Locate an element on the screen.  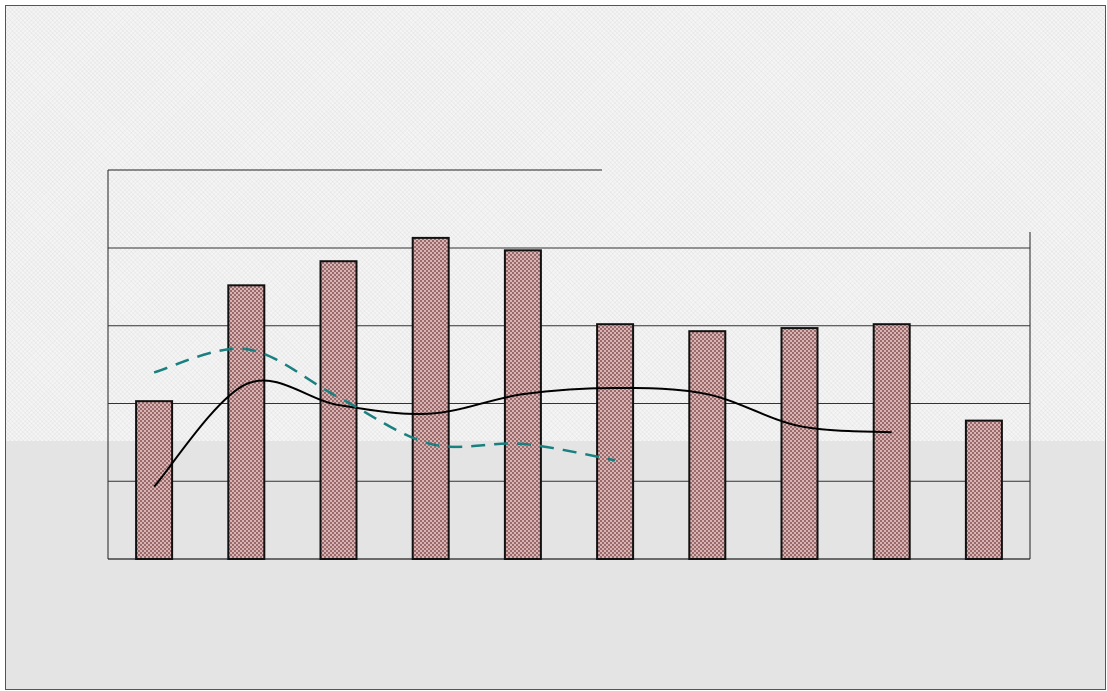
line-solid is located at coordinates (522, 433).